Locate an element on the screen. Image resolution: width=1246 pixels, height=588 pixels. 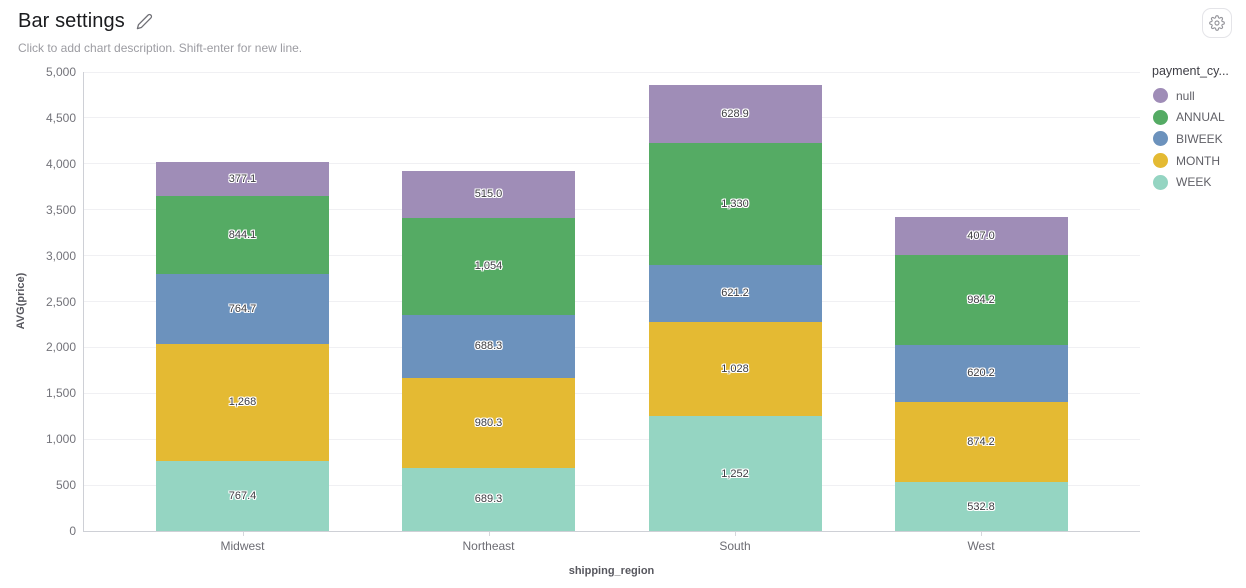
bar-value-label: 984.2 is located at coordinates (981, 299).